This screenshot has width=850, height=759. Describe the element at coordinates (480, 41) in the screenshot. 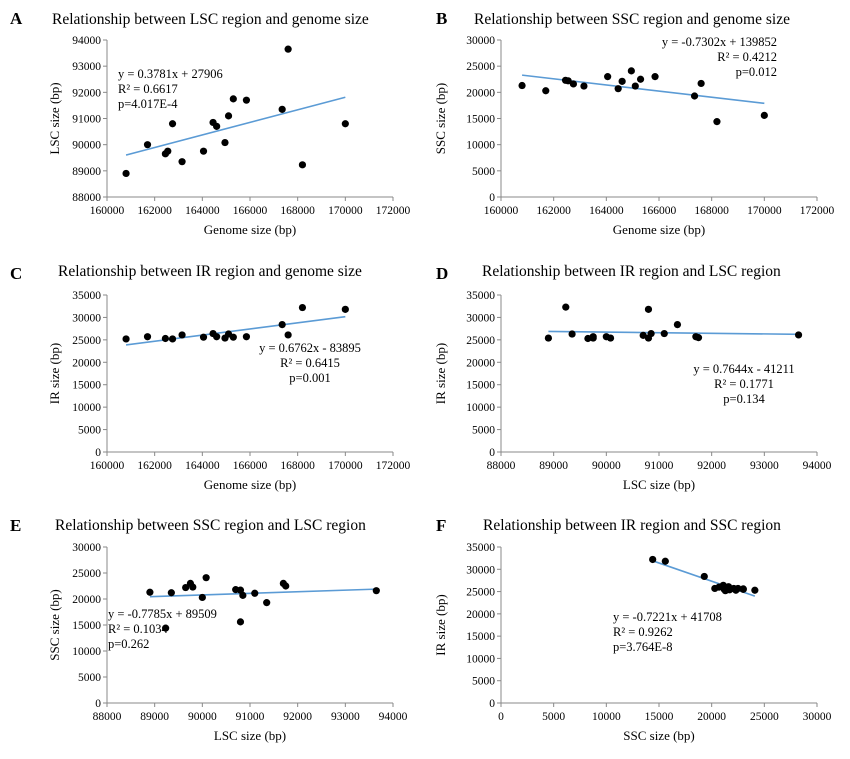

I see `y-tick-label: 30000` at that location.